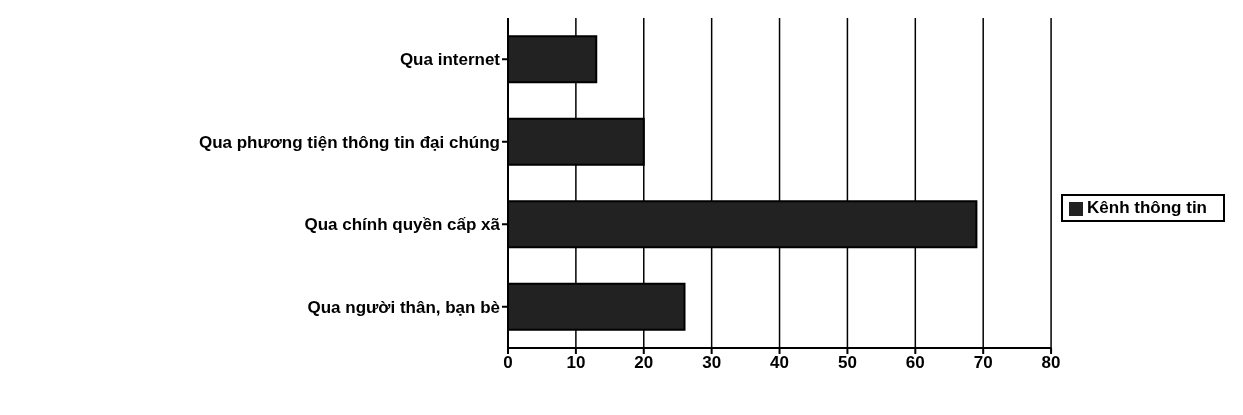  I want to click on x-tick-label: 20, so click(644, 363).